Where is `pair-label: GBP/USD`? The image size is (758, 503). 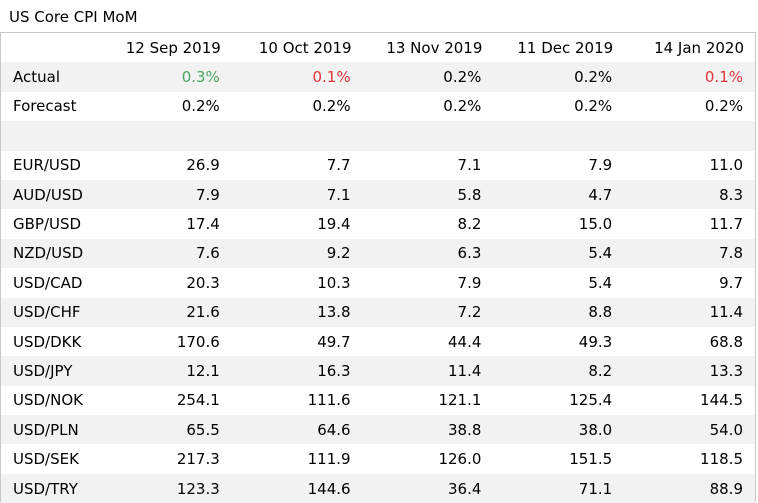
pair-label: GBP/USD is located at coordinates (47, 224).